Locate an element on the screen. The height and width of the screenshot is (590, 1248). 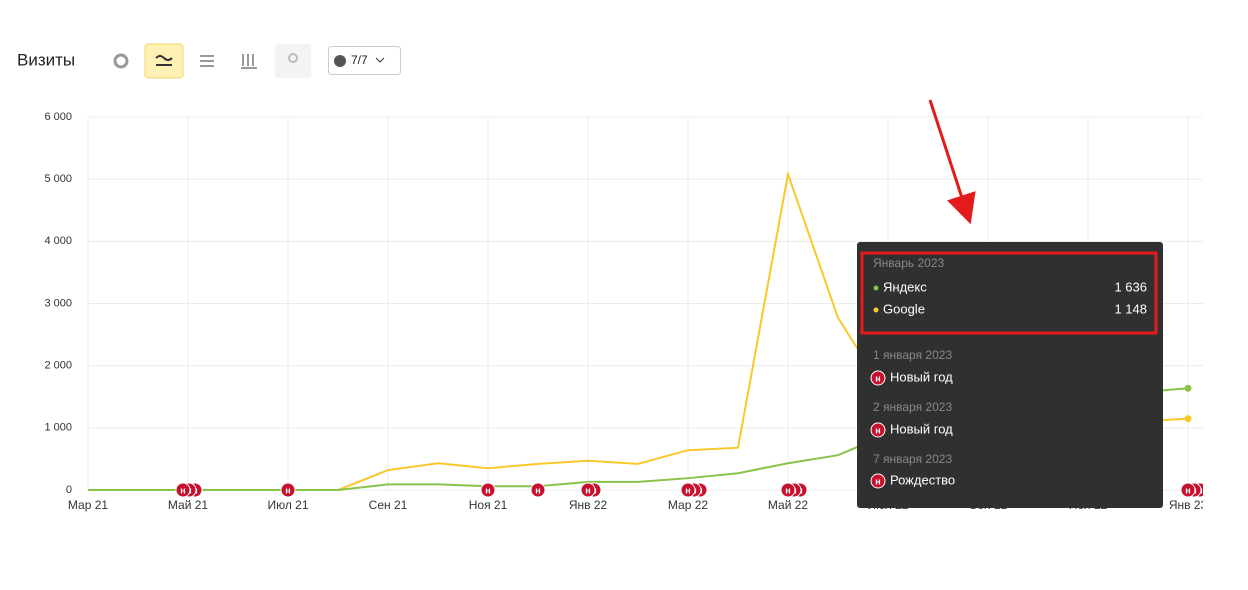
row-value: 1 636 is located at coordinates (1130, 286).